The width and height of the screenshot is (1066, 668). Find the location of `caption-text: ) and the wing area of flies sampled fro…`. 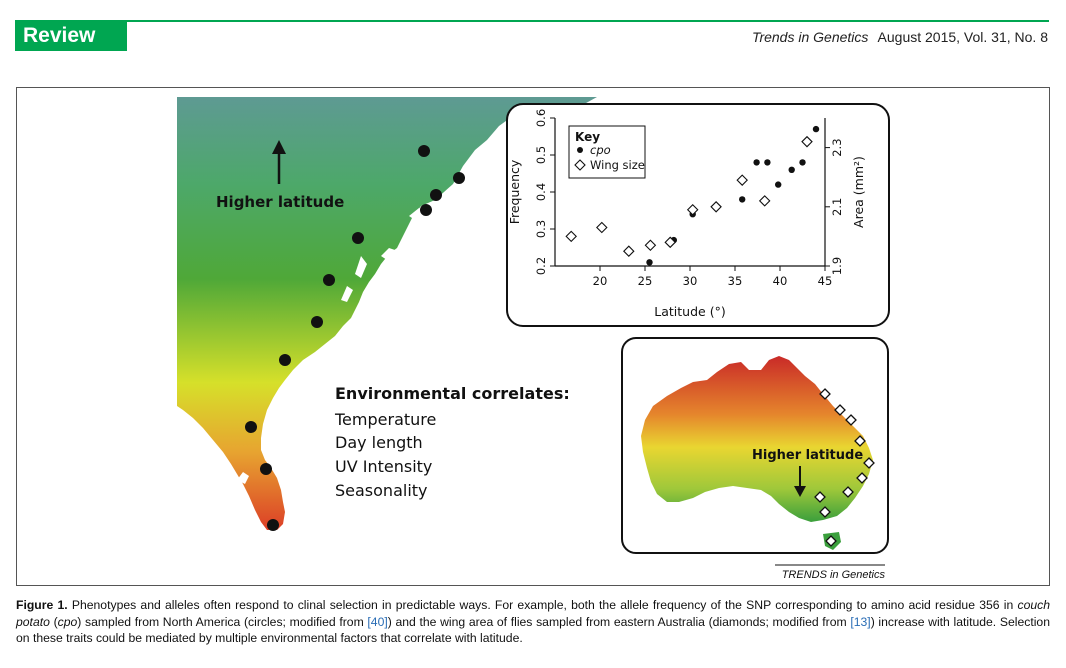

caption-text: ) and the wing area of flies sampled fro… is located at coordinates (617, 621).